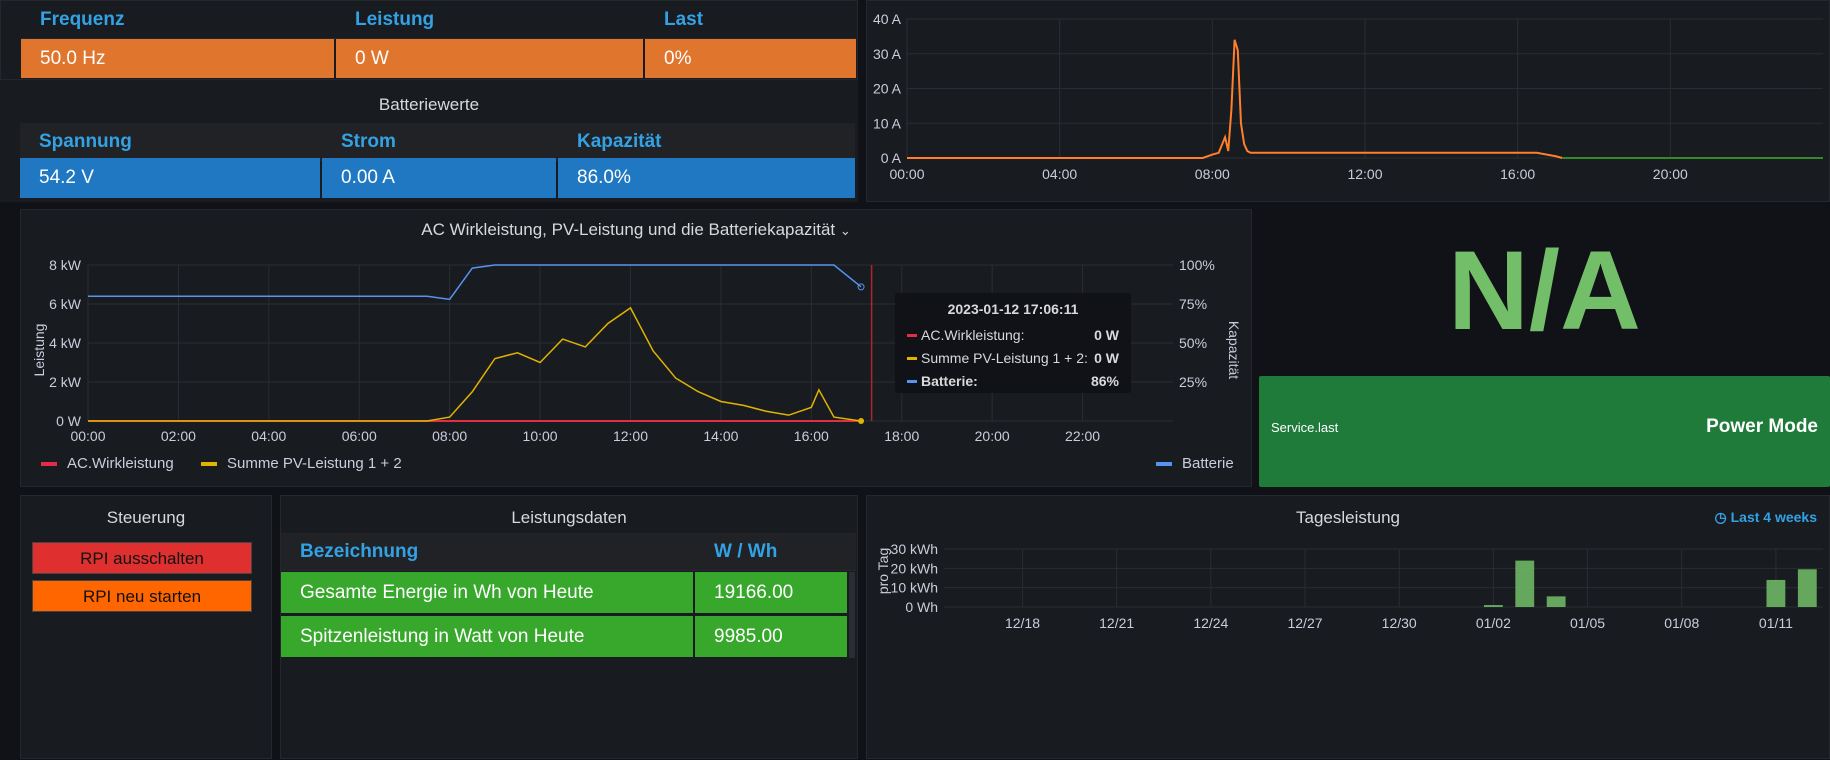 Image resolution: width=1830 pixels, height=760 pixels. I want to click on value-leistung: 0 W, so click(489, 58).